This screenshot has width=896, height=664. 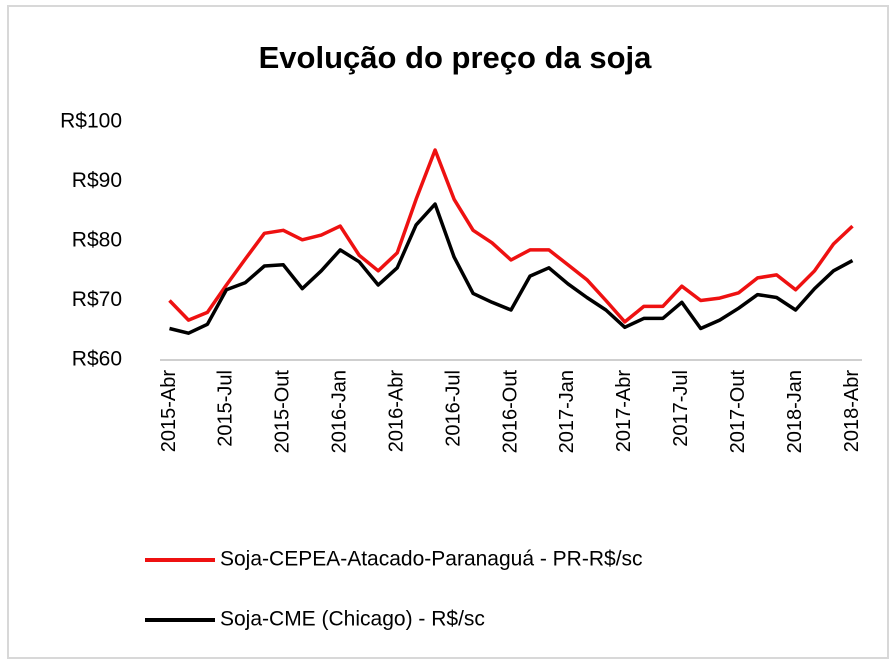 I want to click on legend-label: Soja-CEPEA-Atacado-Paranaguá - PR-R$/sc, so click(x=431, y=559).